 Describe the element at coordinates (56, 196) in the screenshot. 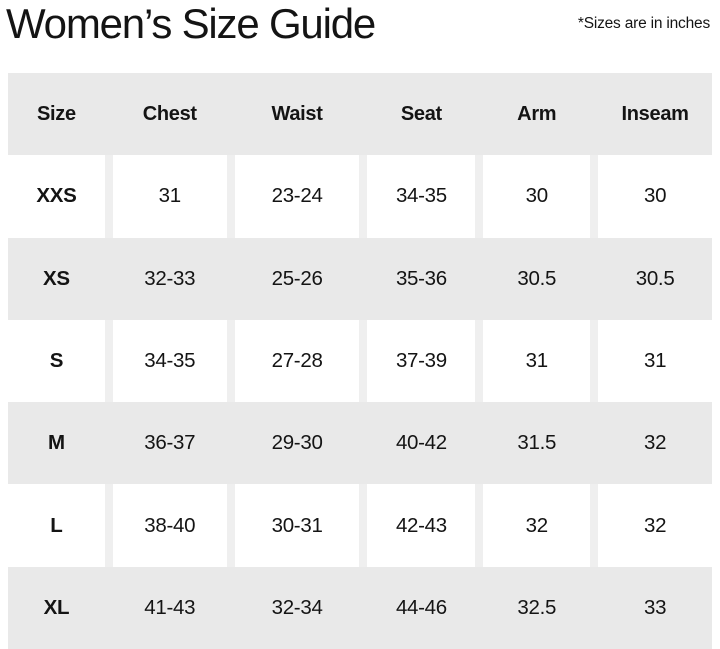

I see `size-label: XXS` at that location.